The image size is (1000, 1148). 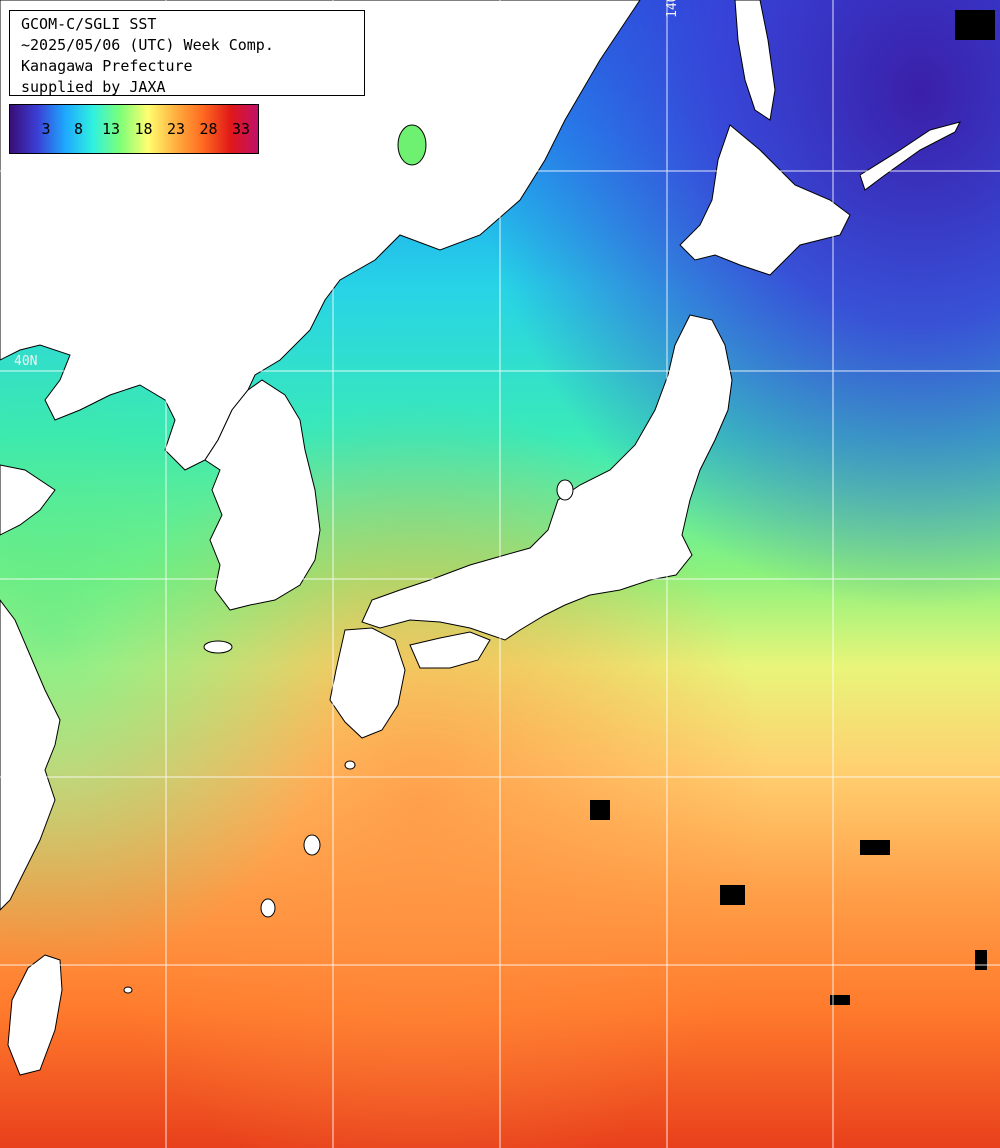 What do you see at coordinates (26, 361) in the screenshot?
I see `latitude-label: 40N` at bounding box center [26, 361].